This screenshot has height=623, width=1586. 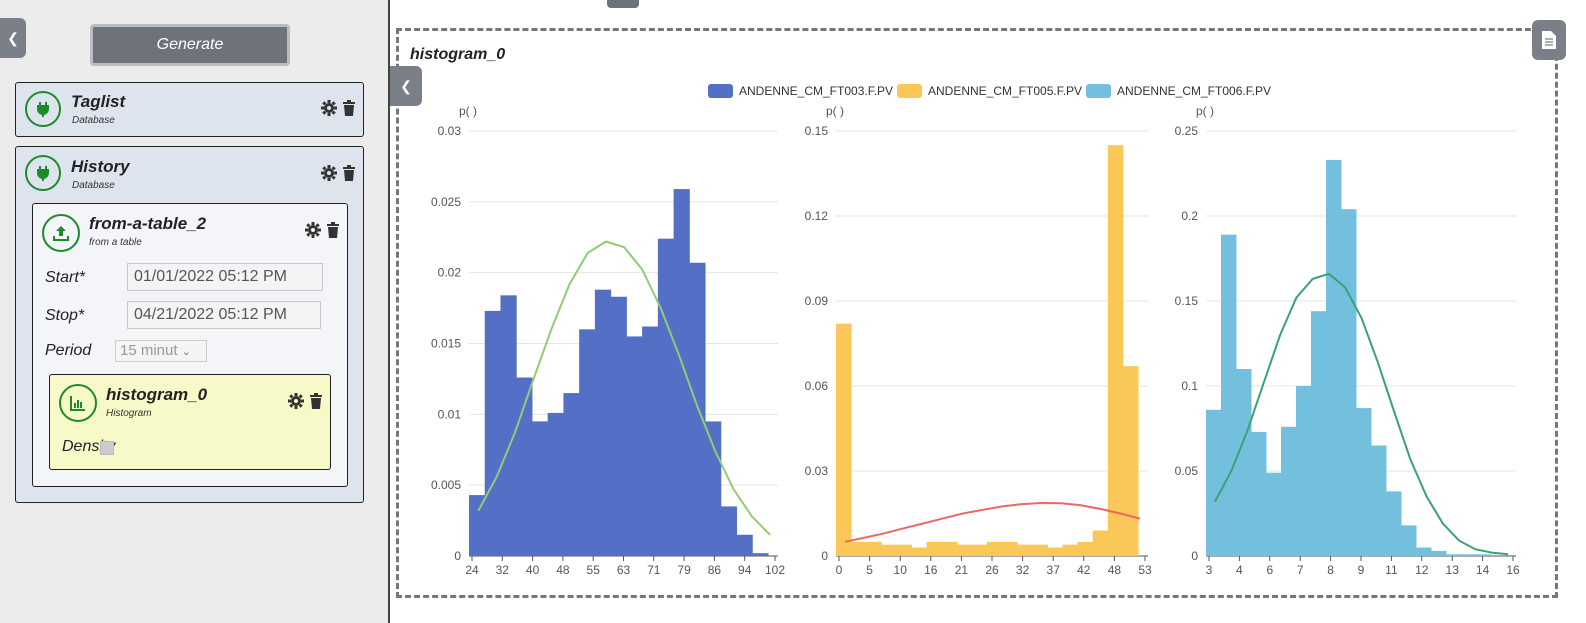 I want to click on legend-label: ANDENNE_CM_FT006.F.PV, so click(x=1194, y=91).